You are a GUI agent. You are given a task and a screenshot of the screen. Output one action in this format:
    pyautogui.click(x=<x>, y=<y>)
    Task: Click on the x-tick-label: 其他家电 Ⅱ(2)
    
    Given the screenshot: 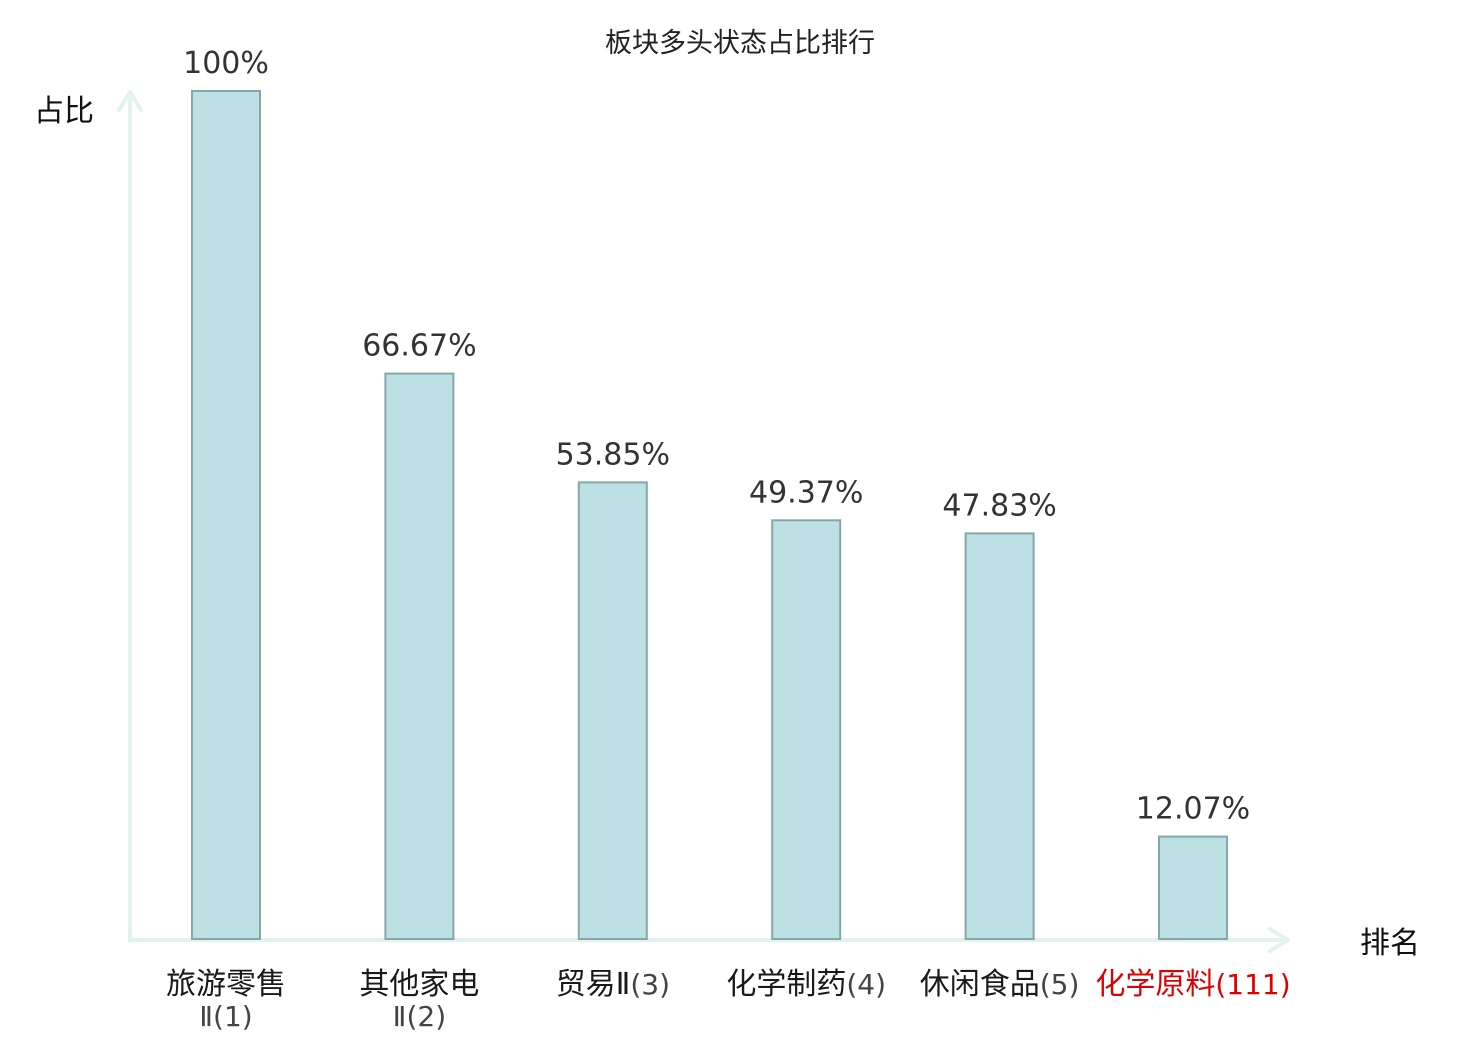 What is the action you would take?
    pyautogui.click(x=419, y=1000)
    